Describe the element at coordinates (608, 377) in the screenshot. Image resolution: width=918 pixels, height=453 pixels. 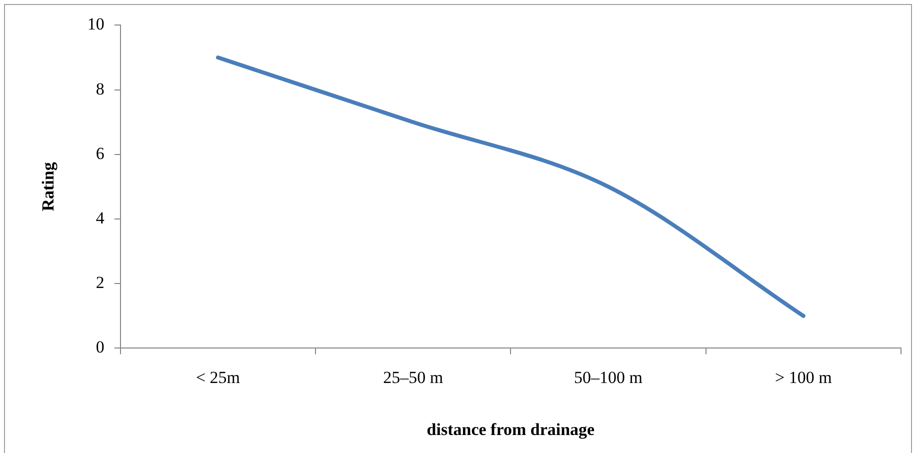
I see `x-tick-label: 50–100 m` at that location.